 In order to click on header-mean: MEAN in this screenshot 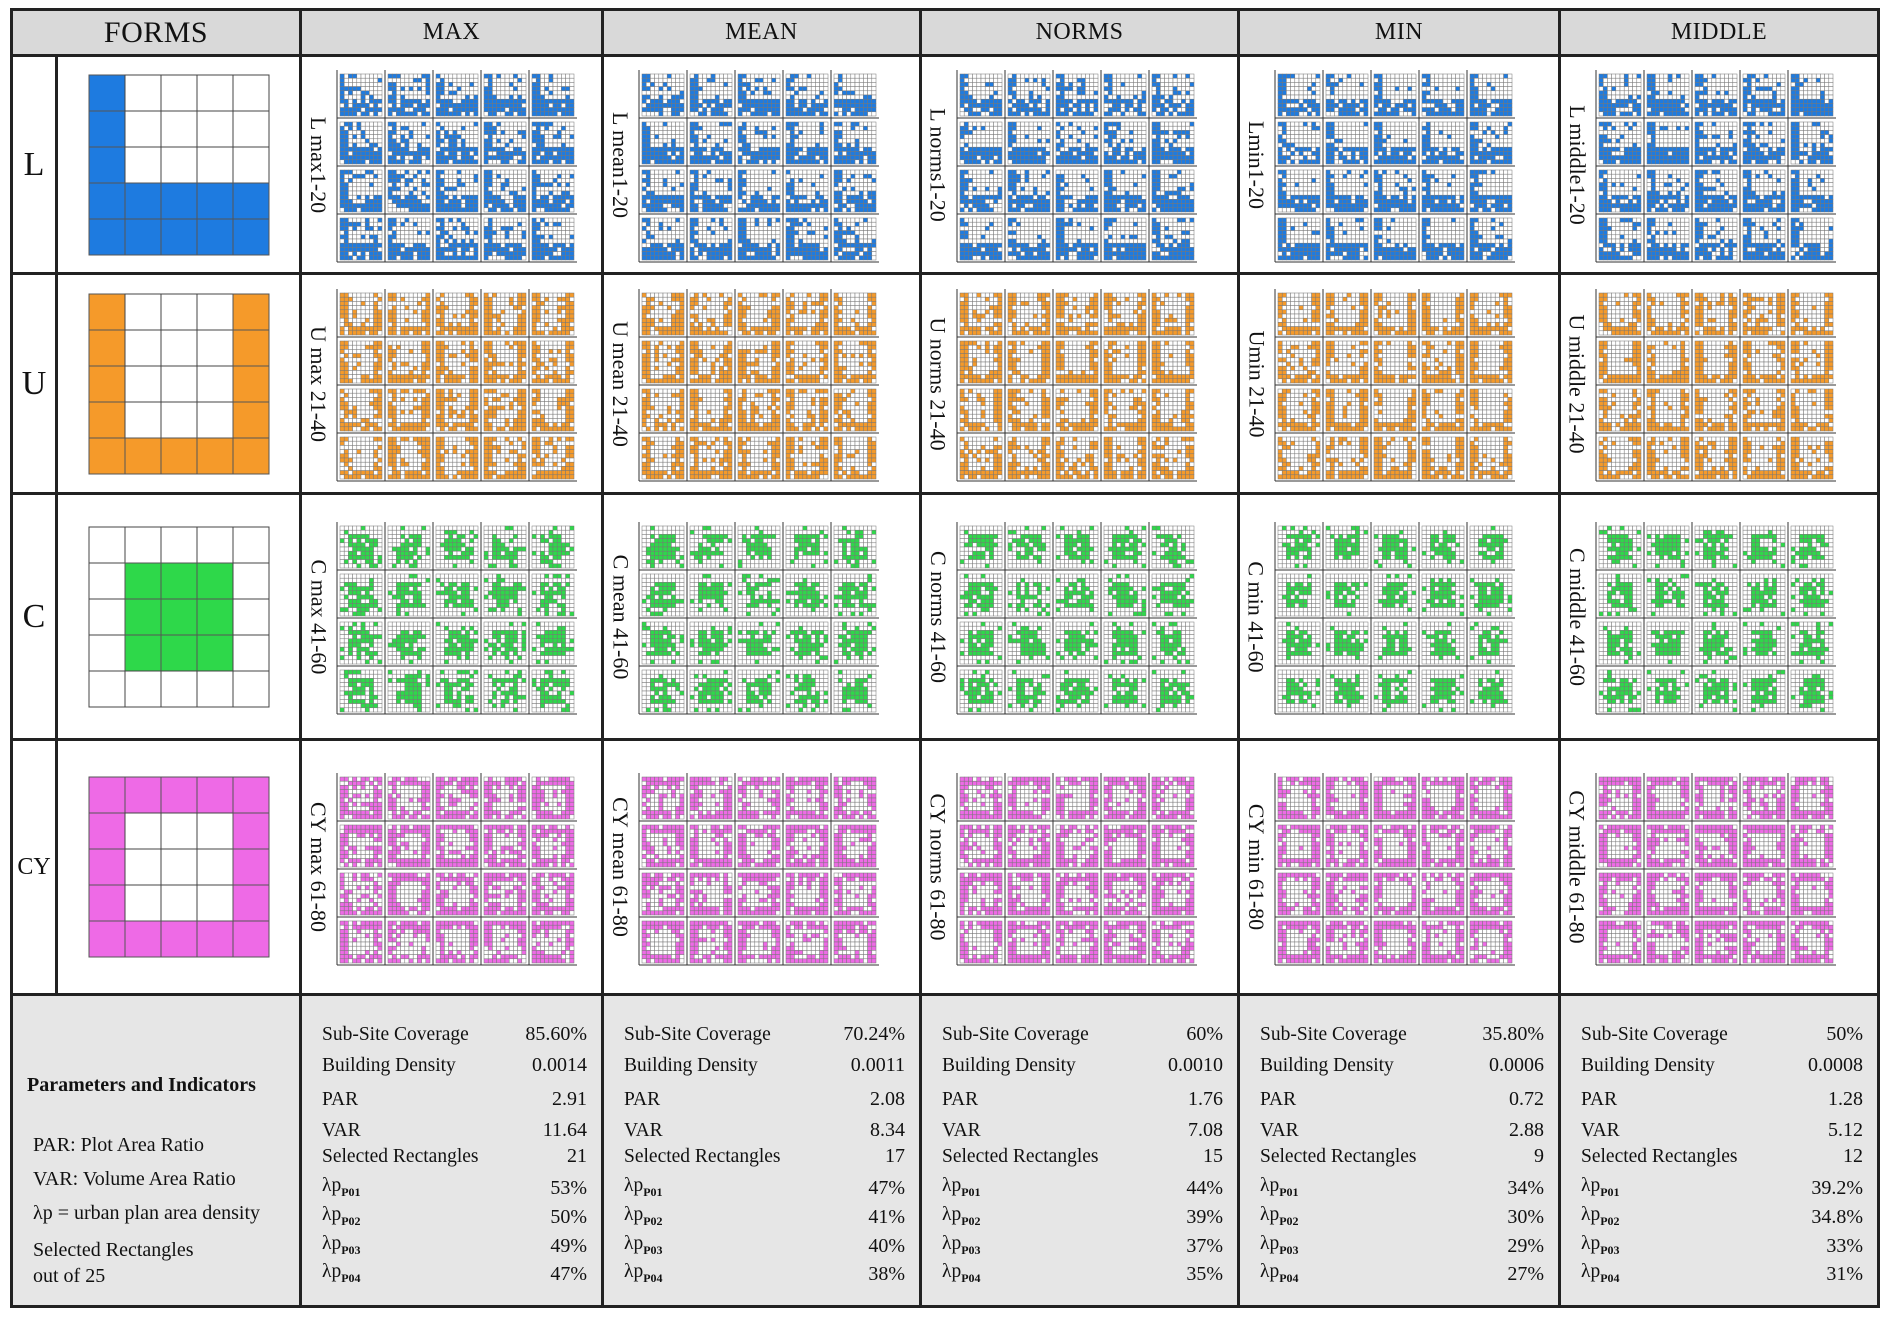, I will do `click(763, 34)`.